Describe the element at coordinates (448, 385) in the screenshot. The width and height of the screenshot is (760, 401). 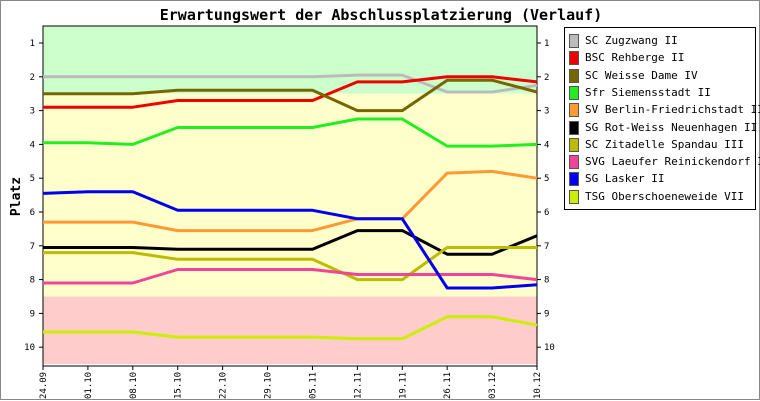
I see `x-tick-label: 26.11` at that location.